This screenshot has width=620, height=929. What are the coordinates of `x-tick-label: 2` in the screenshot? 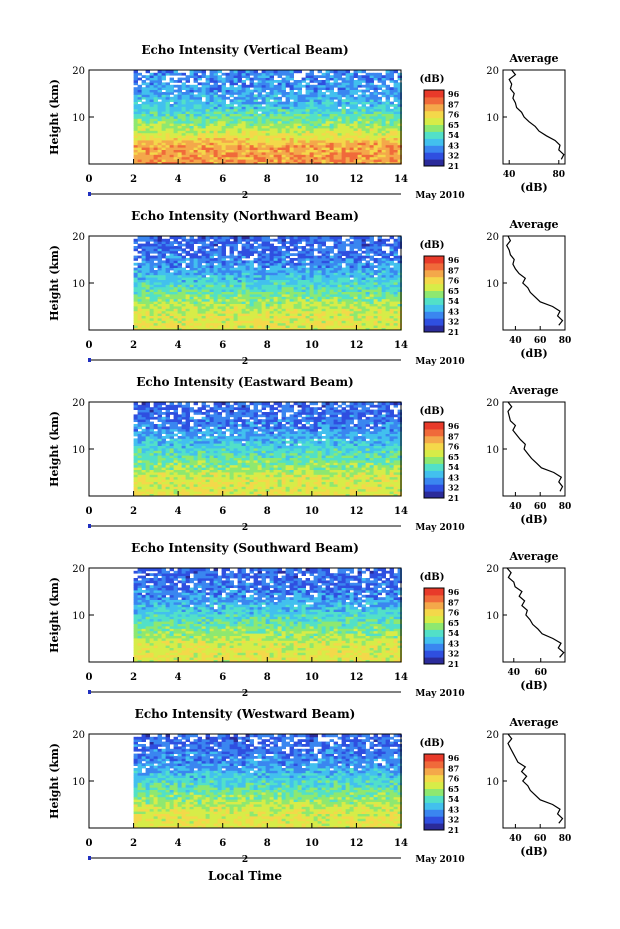 It's located at (133, 179).